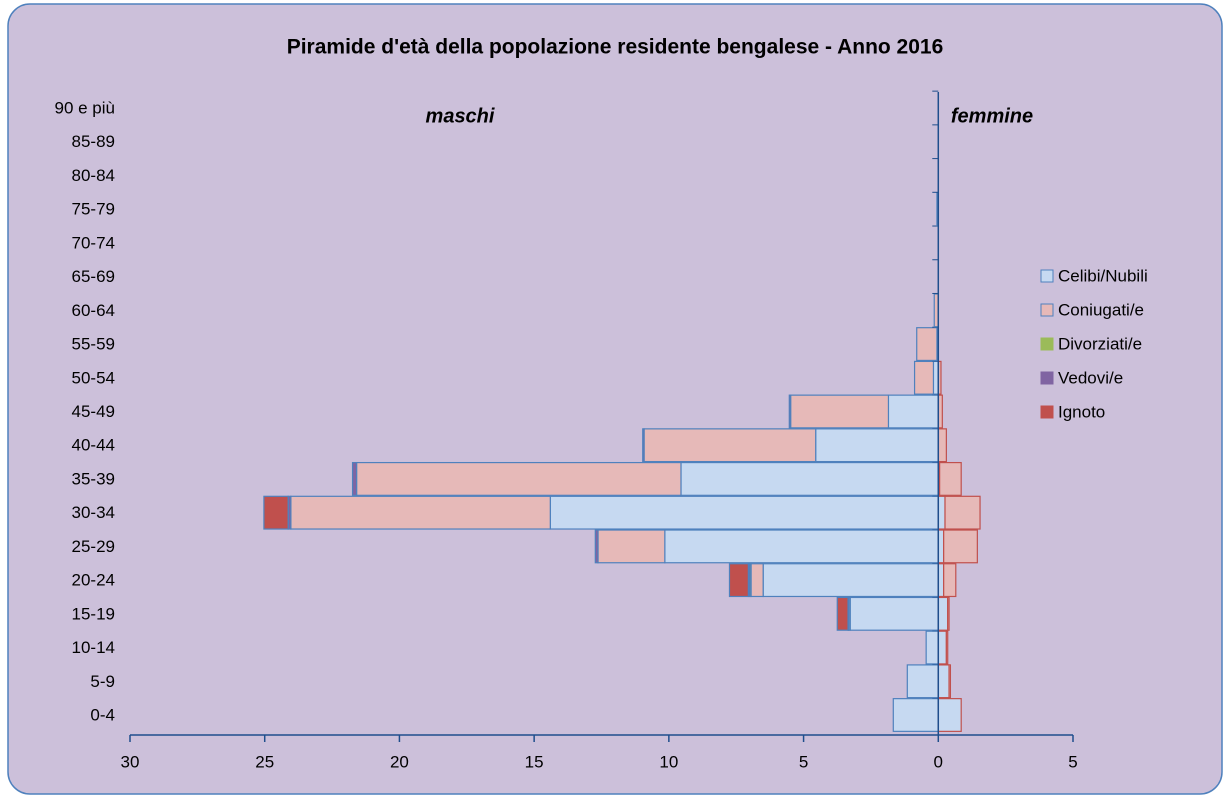 This screenshot has height=797, width=1227. Describe the element at coordinates (93, 209) in the screenshot. I see `y-tick-label: 75-79` at that location.